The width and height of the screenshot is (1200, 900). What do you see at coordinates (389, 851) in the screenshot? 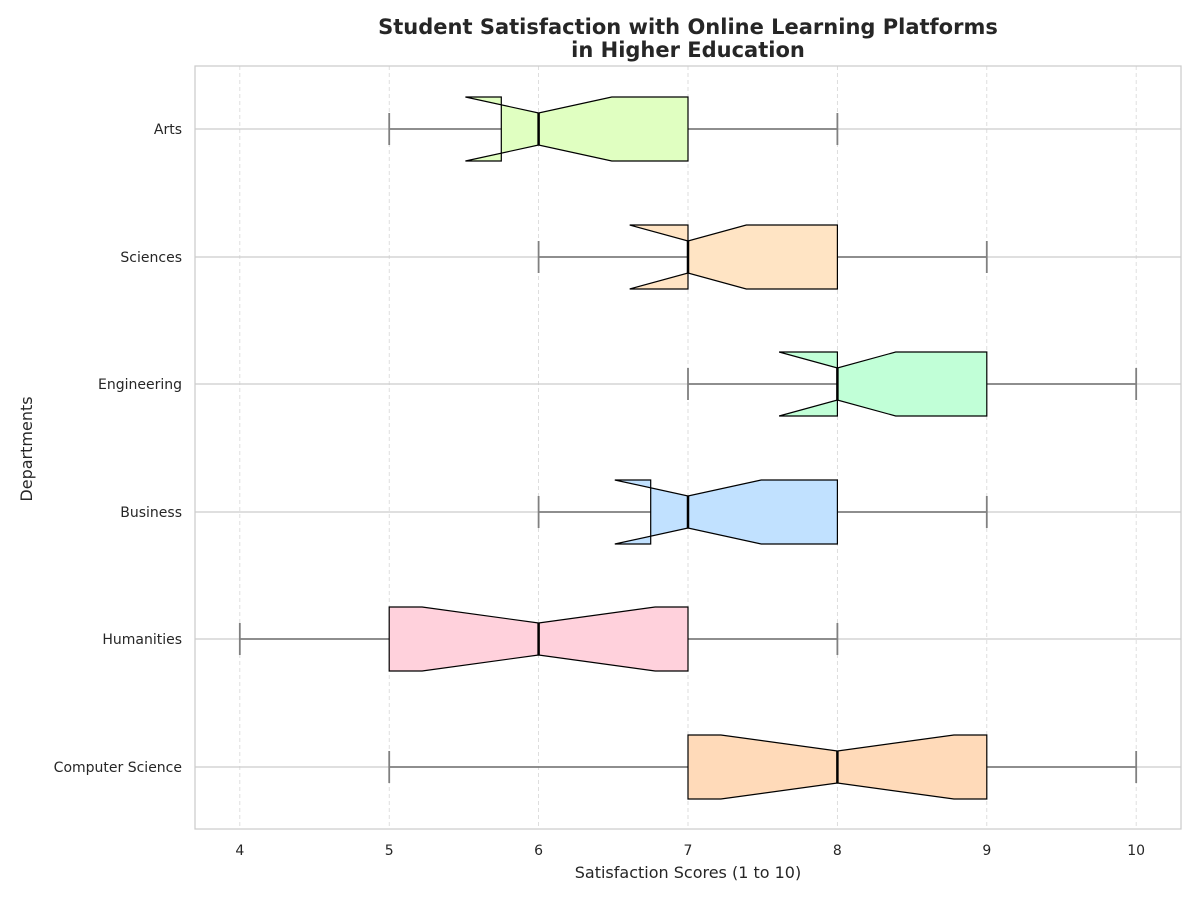
I see `x-tick-label: 5` at bounding box center [389, 851].